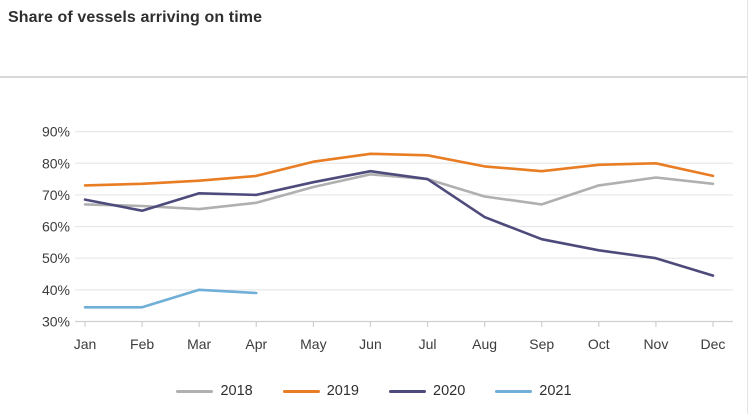 The image size is (748, 414). I want to click on header-divider, so click(373, 77).